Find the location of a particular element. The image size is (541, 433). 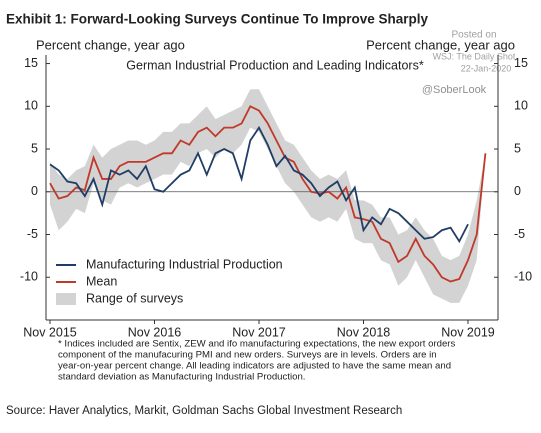

y2-tick-label: 10 is located at coordinates (521, 106).